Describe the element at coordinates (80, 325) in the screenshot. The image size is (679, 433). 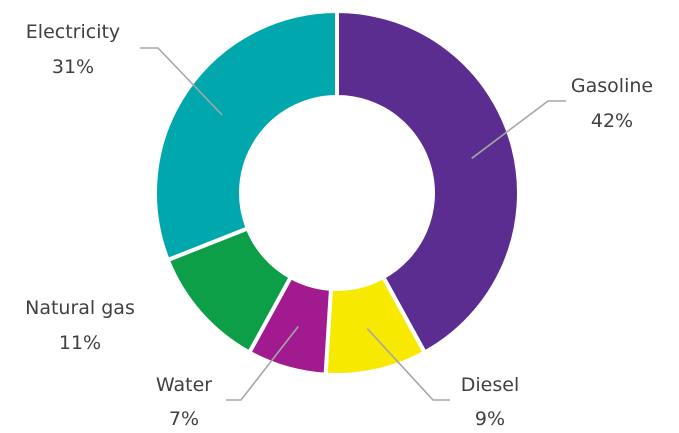
I see `label-natural-gas: Natural gas 11%` at that location.